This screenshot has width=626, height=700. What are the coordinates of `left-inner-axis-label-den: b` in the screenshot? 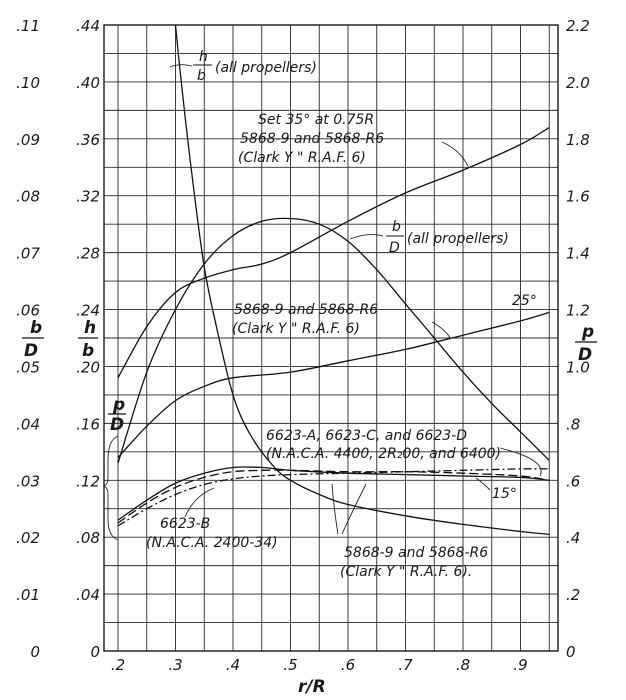 It's located at (88, 351).